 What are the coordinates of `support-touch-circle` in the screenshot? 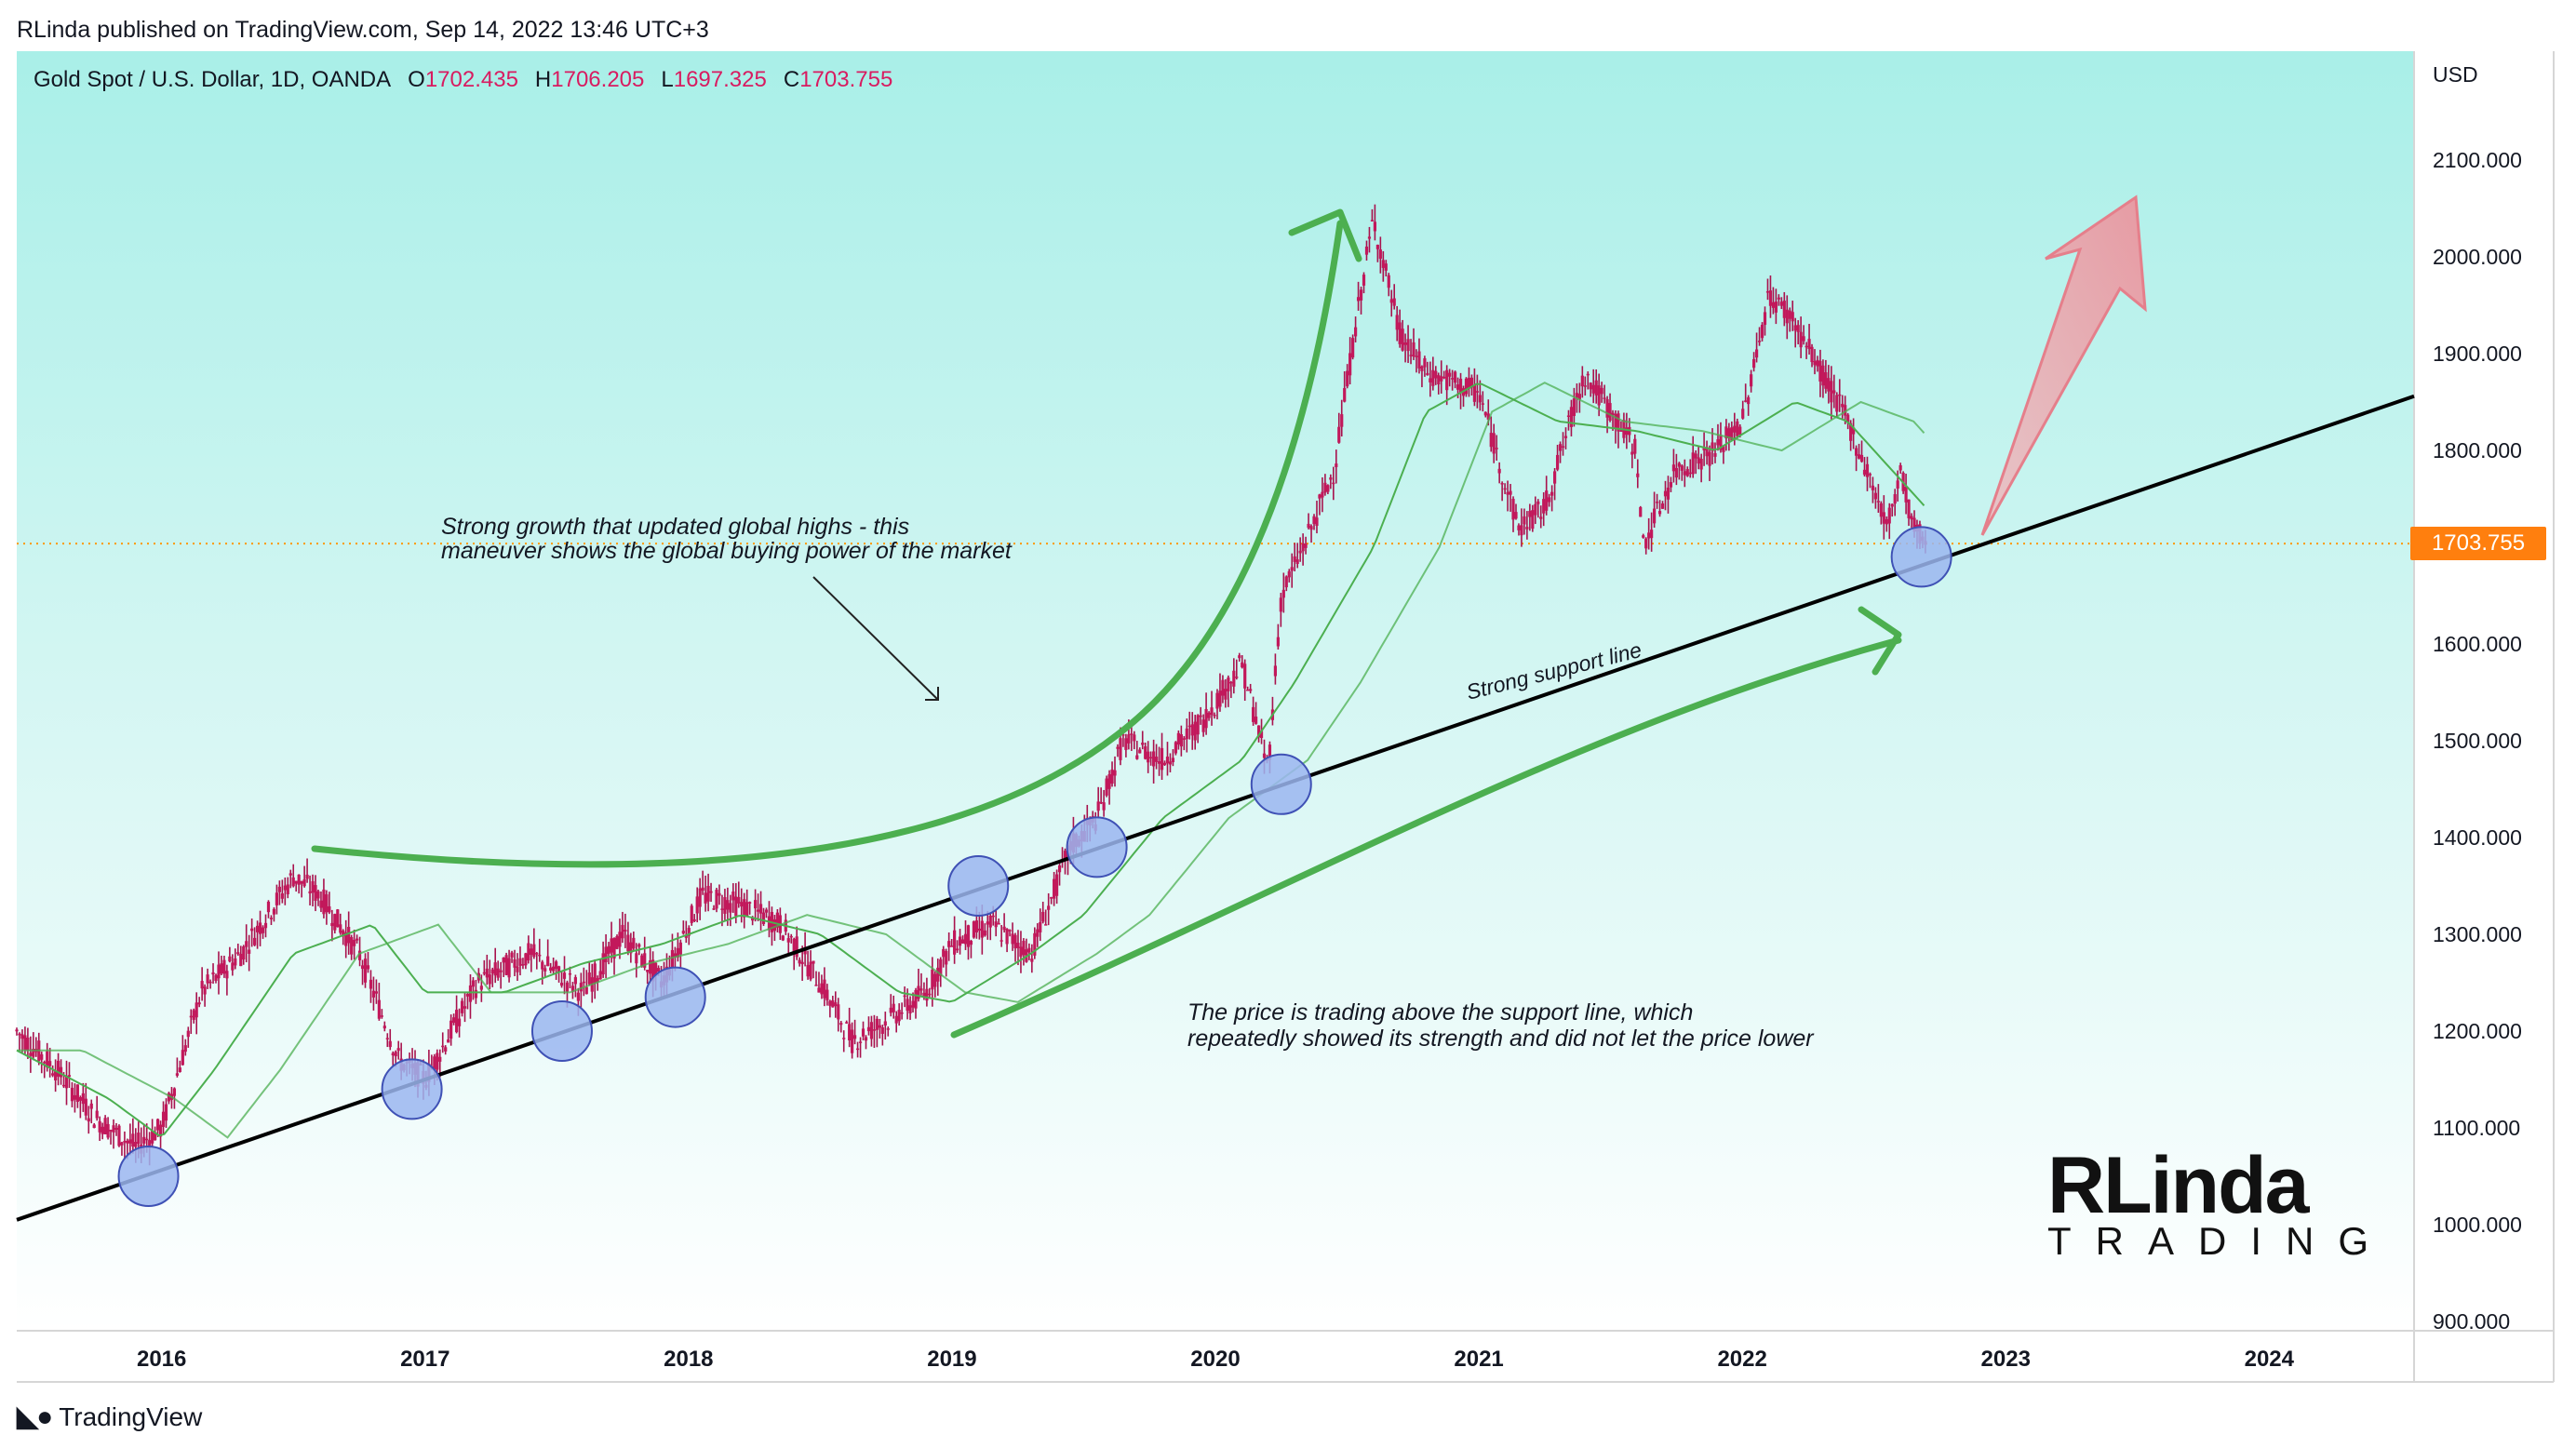 It's located at (561, 1031).